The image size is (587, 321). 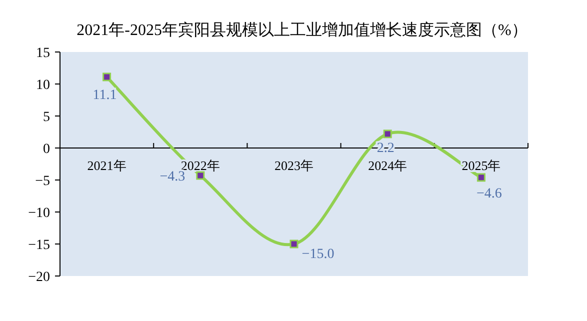 I want to click on y-tick-label: 10, so click(x=43, y=85).